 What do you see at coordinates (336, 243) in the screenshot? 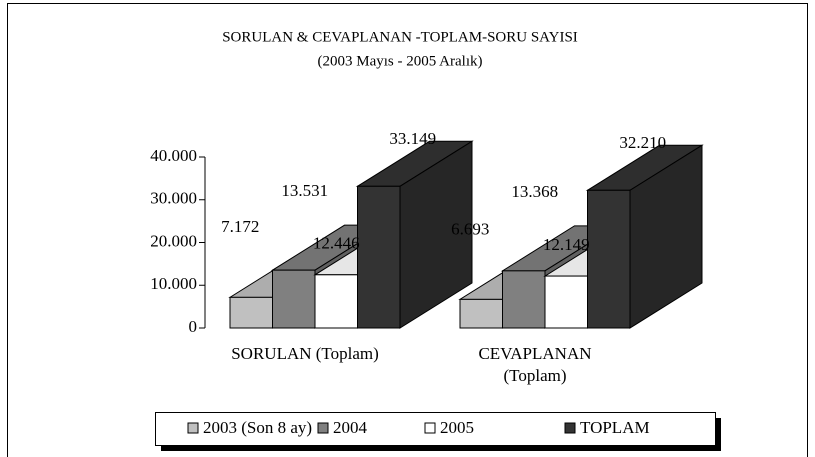
I see `data-label: 12.446` at bounding box center [336, 243].